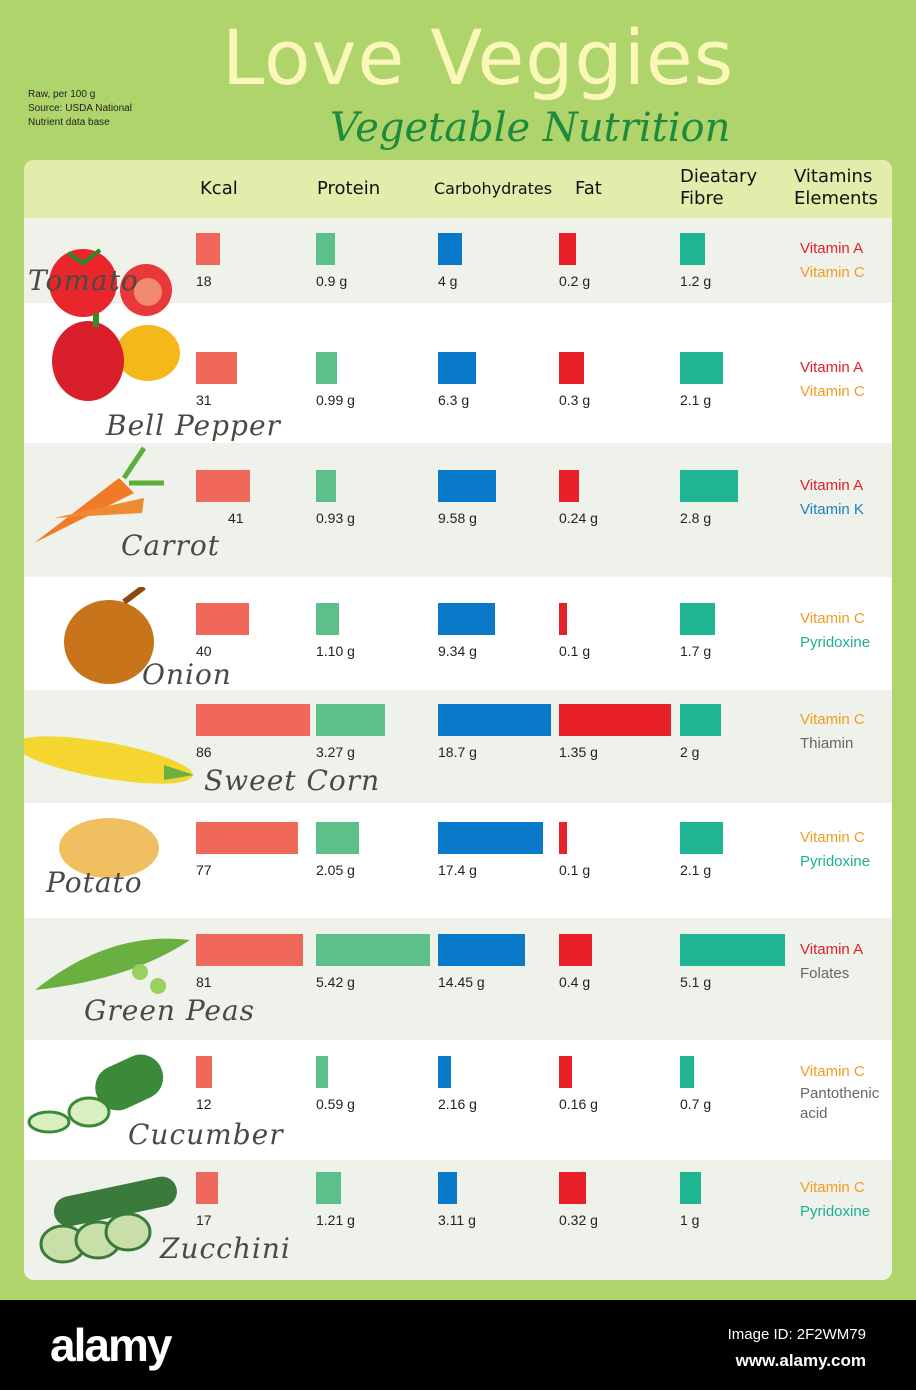 Image resolution: width=916 pixels, height=1390 pixels. I want to click on peas-icon, so click(112, 966).